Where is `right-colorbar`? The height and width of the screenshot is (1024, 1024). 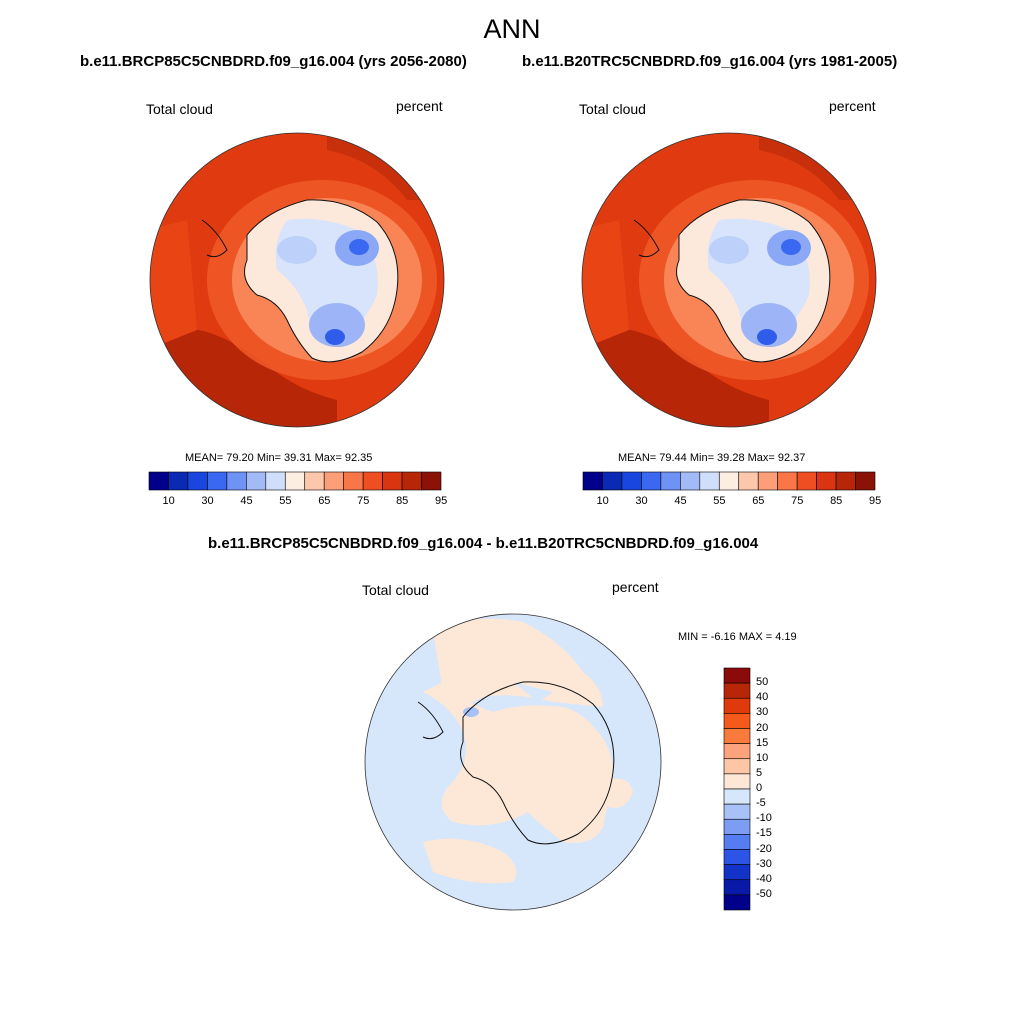 right-colorbar is located at coordinates (729, 481).